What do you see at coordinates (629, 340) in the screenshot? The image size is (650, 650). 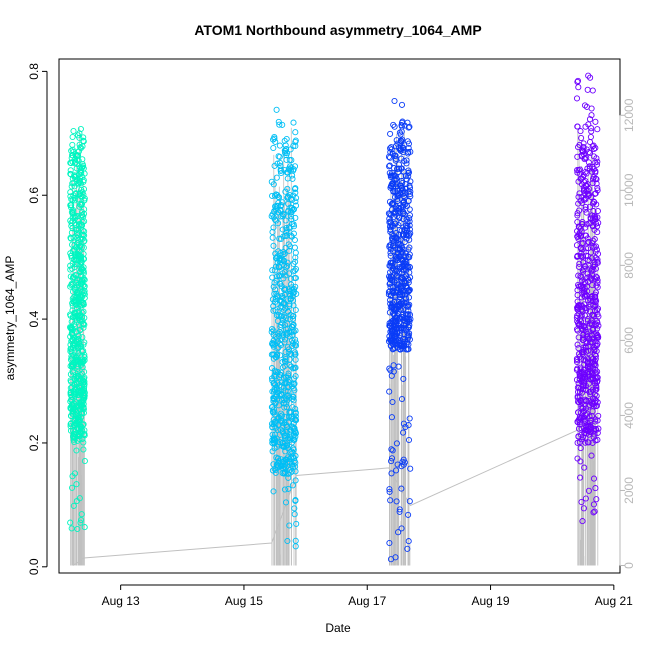 I see `y2-tick-label: 6000` at bounding box center [629, 340].